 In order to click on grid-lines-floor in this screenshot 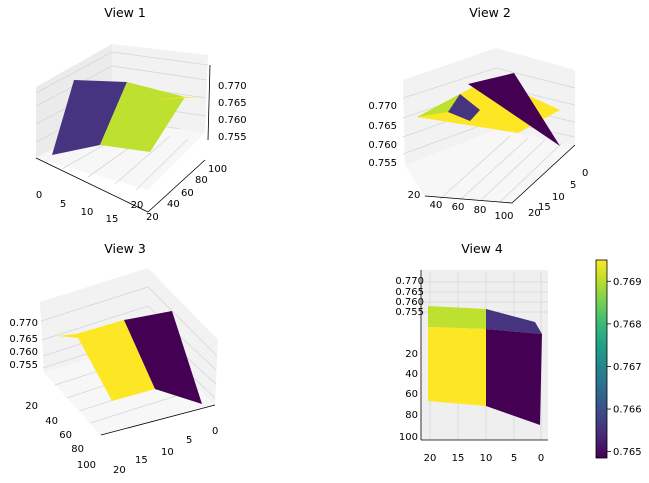, I will do `click(493, 169)`.